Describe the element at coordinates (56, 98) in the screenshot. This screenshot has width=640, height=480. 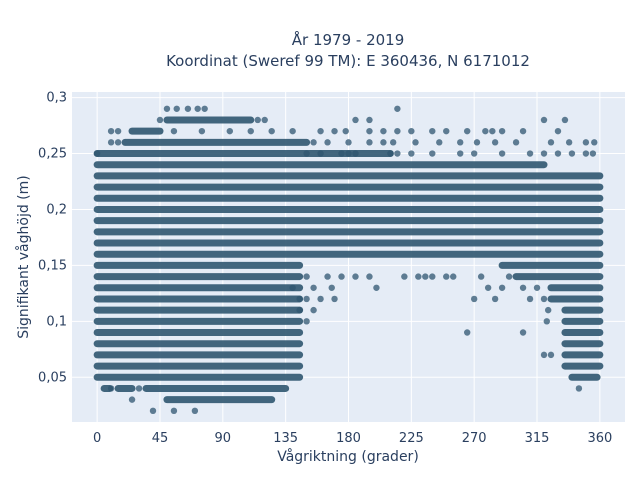
I see `y-tick-label: 0,3` at that location.